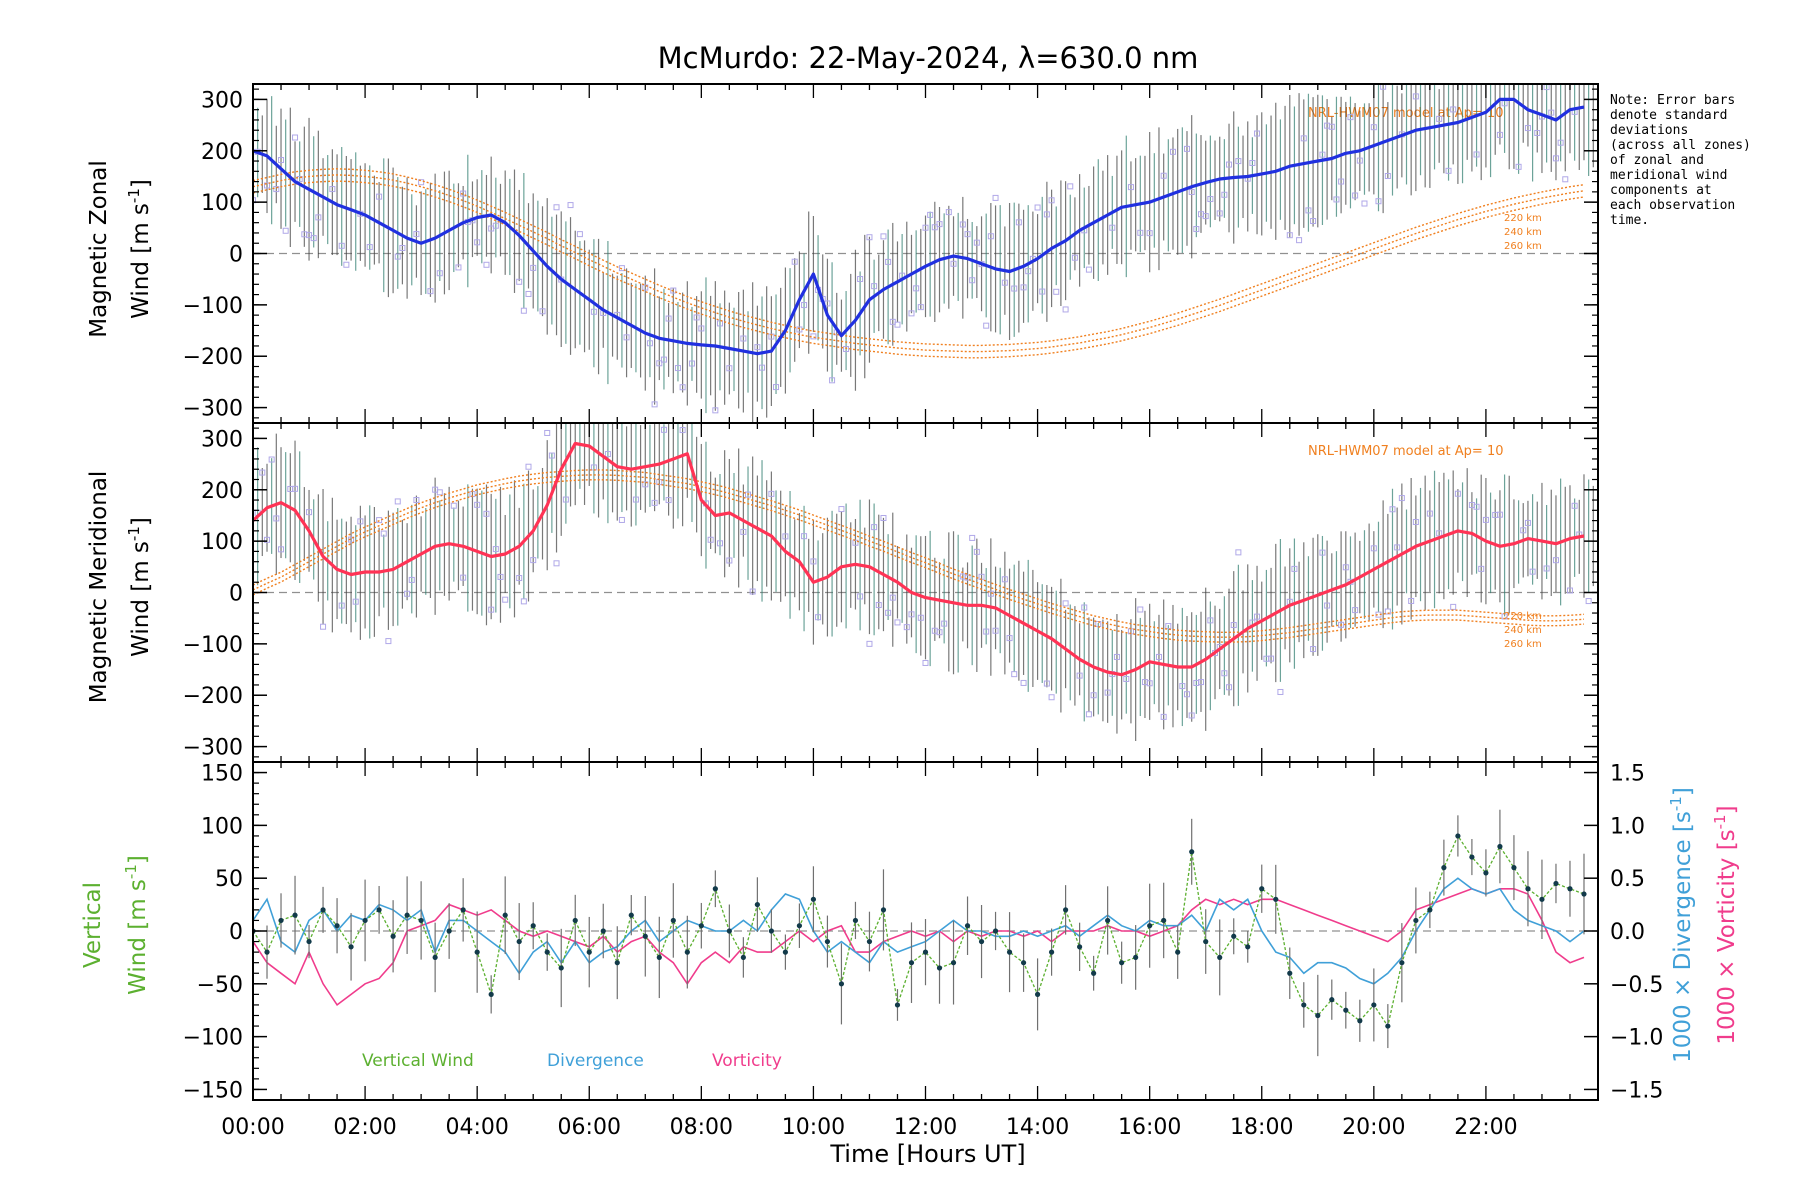 The image size is (1800, 1200). Describe the element at coordinates (134, 195) in the screenshot. I see `panel1-ylabel-sup: -1` at that location.